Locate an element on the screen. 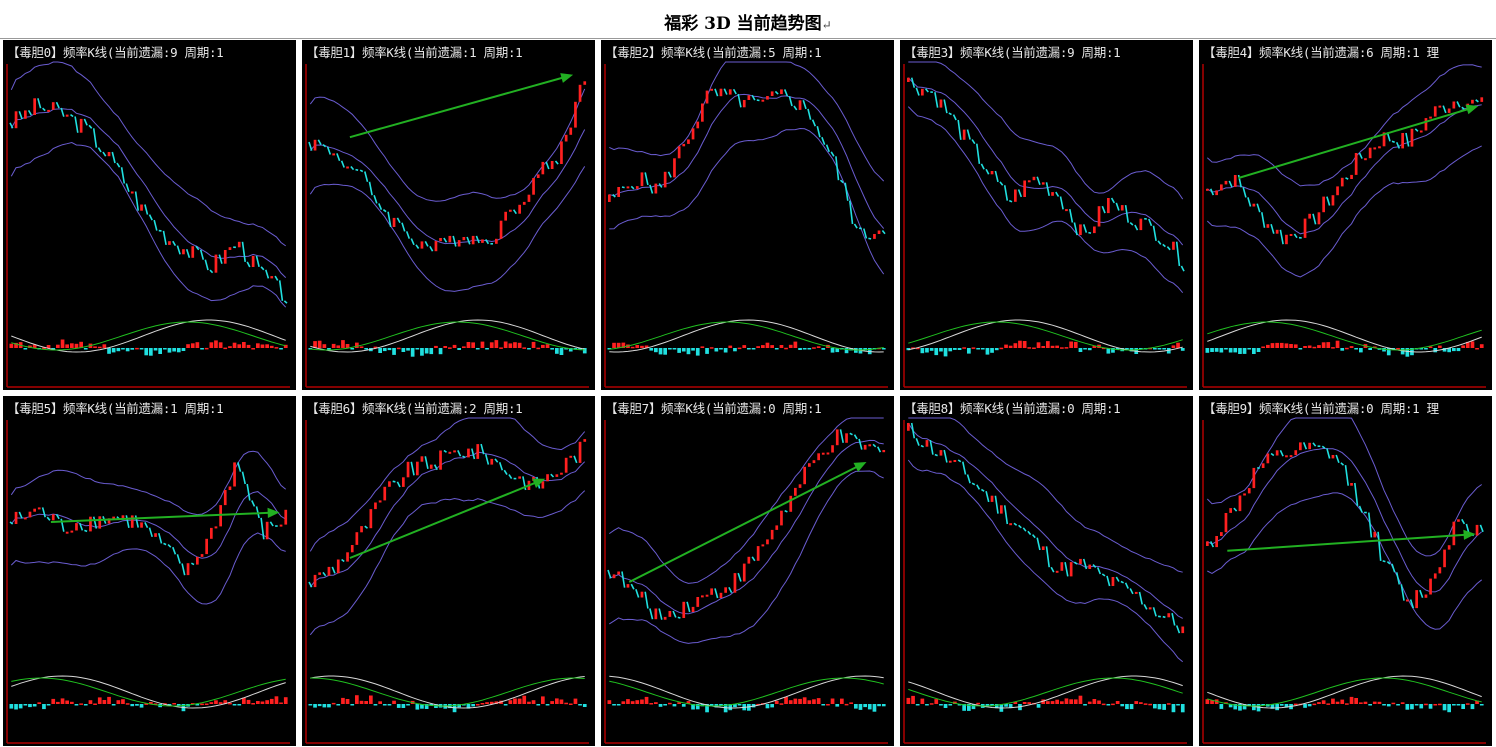 Image resolution: width=1496 pixels, height=747 pixels. macd-line-dea is located at coordinates (1344, 692).